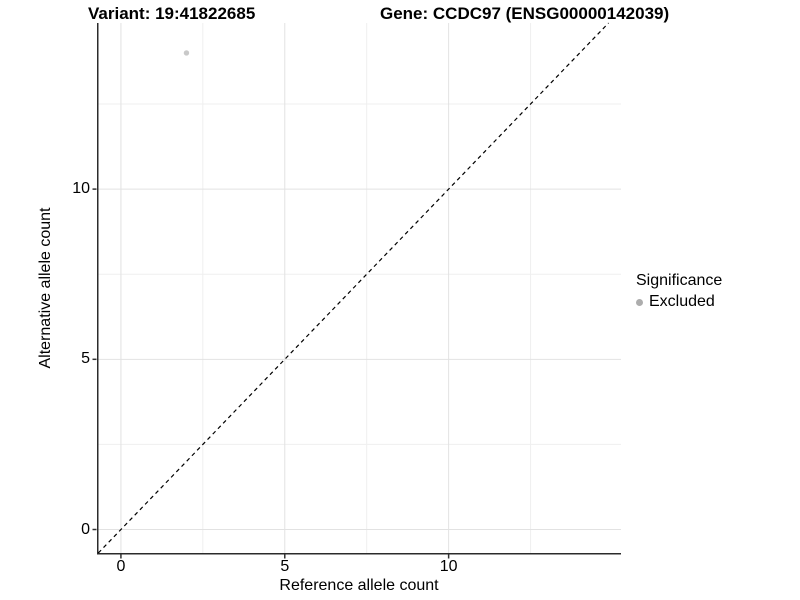 This screenshot has height=600, width=800. What do you see at coordinates (172, 13) in the screenshot?
I see `plot-title-variant: Variant: 19:41822685` at bounding box center [172, 13].